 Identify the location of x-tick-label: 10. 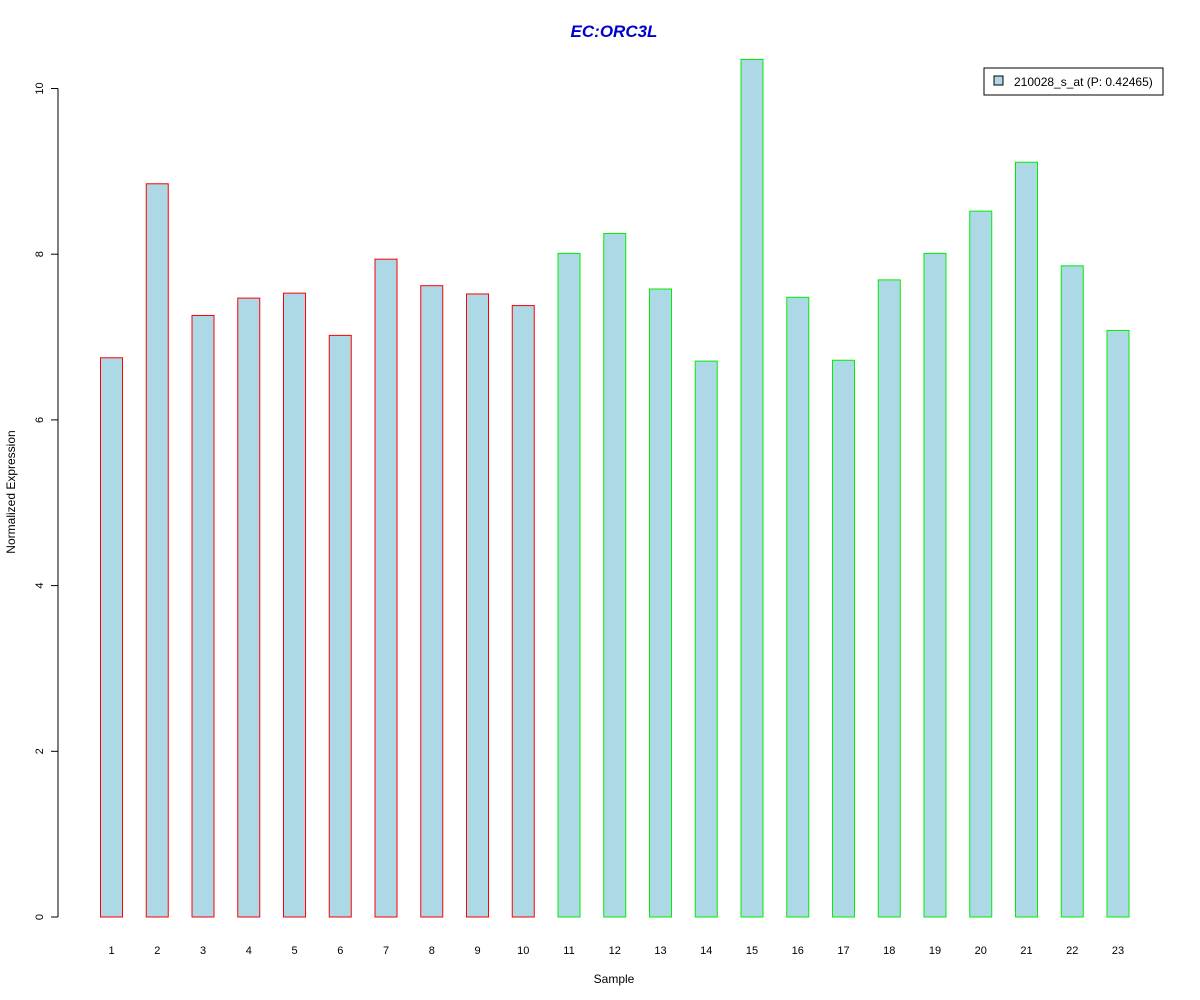
(523, 951).